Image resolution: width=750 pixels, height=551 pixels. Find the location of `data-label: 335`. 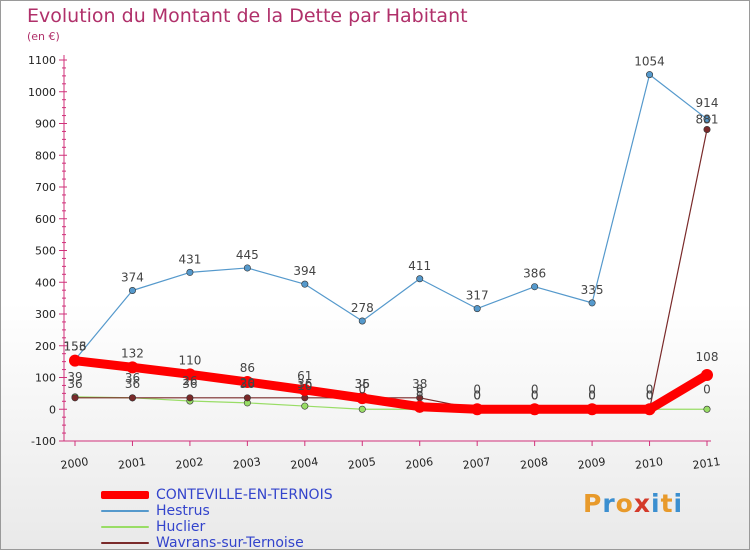

data-label: 335 is located at coordinates (592, 290).